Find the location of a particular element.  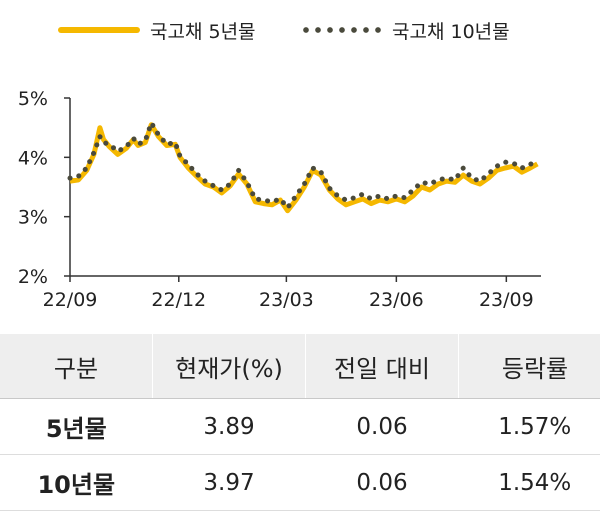

chart-legend: 국고채 5년물 국고채 10년물 is located at coordinates (300, 30).